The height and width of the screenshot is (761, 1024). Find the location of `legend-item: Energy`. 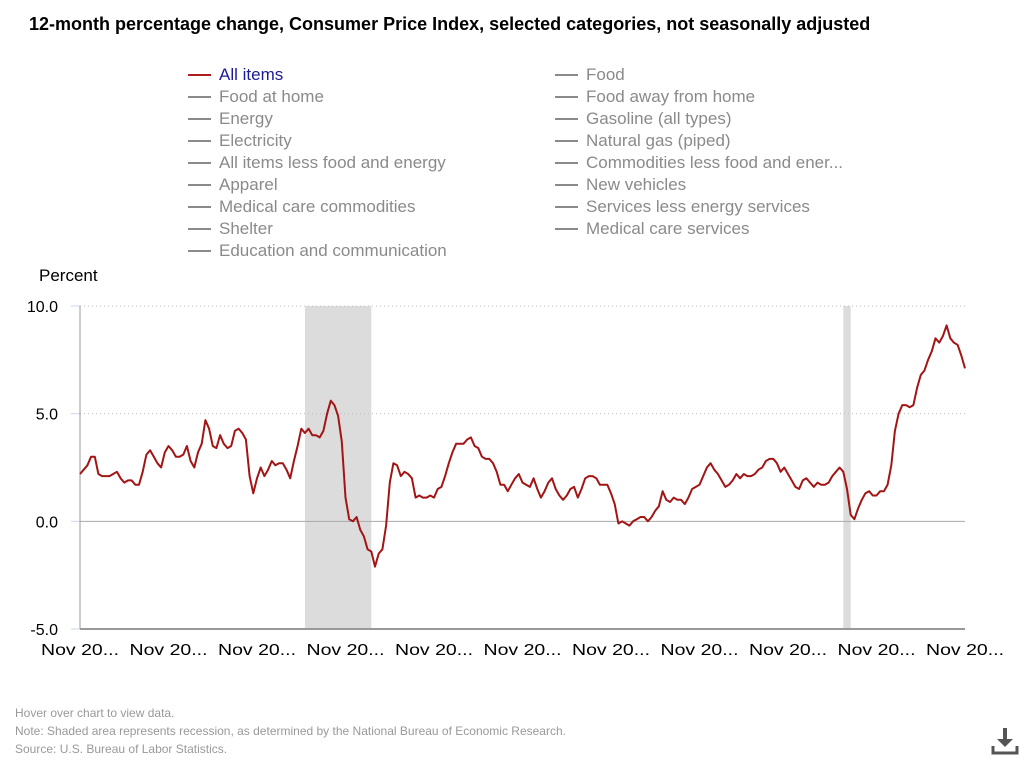

legend-item: Energy is located at coordinates (230, 119).